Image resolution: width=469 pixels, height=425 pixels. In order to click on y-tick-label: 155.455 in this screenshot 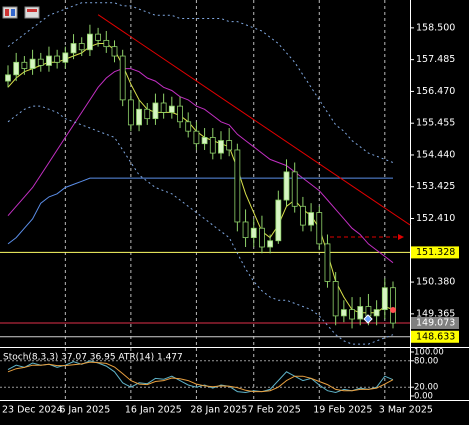, I will do `click(435, 123)`.